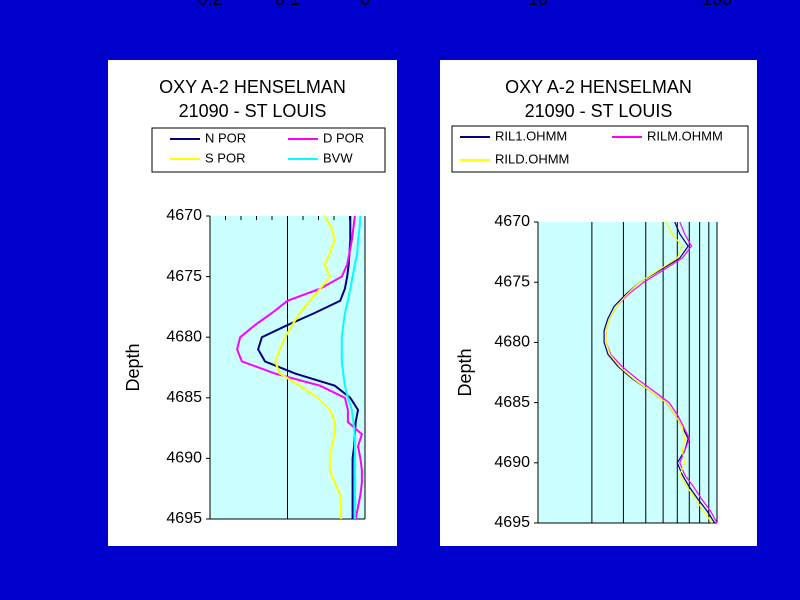 The height and width of the screenshot is (600, 800). What do you see at coordinates (531, 135) in the screenshot?
I see `legend-label: RIL1.OHMM` at bounding box center [531, 135].